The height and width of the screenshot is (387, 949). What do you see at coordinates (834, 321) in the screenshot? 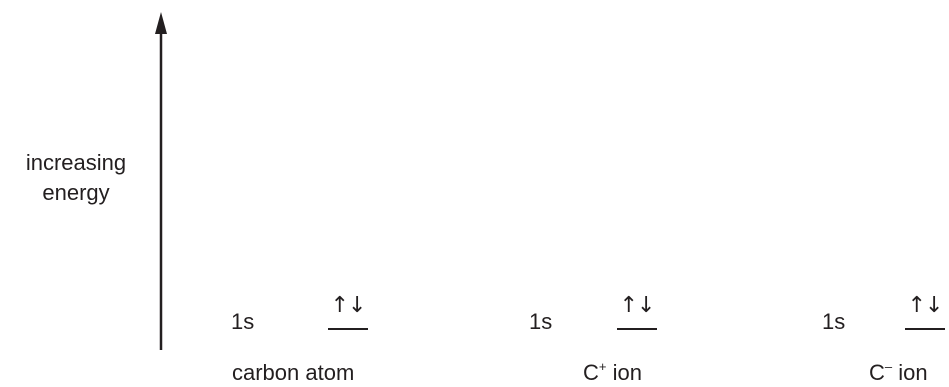
I see `orbital-1s-label-cminus: 1s` at bounding box center [834, 321].